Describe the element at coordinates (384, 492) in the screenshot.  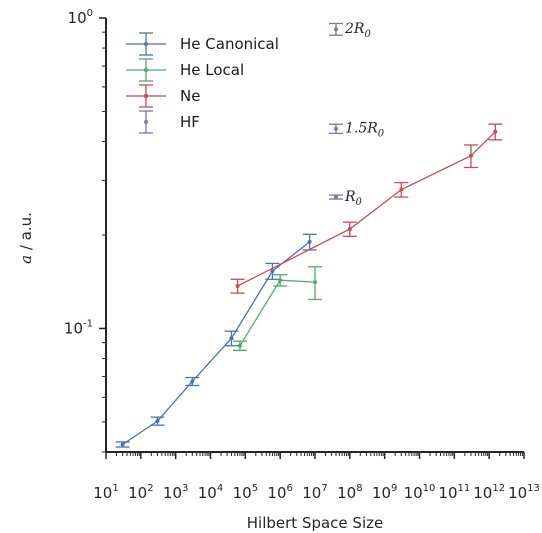
I see `x-tick-label: 10⁹` at that location.